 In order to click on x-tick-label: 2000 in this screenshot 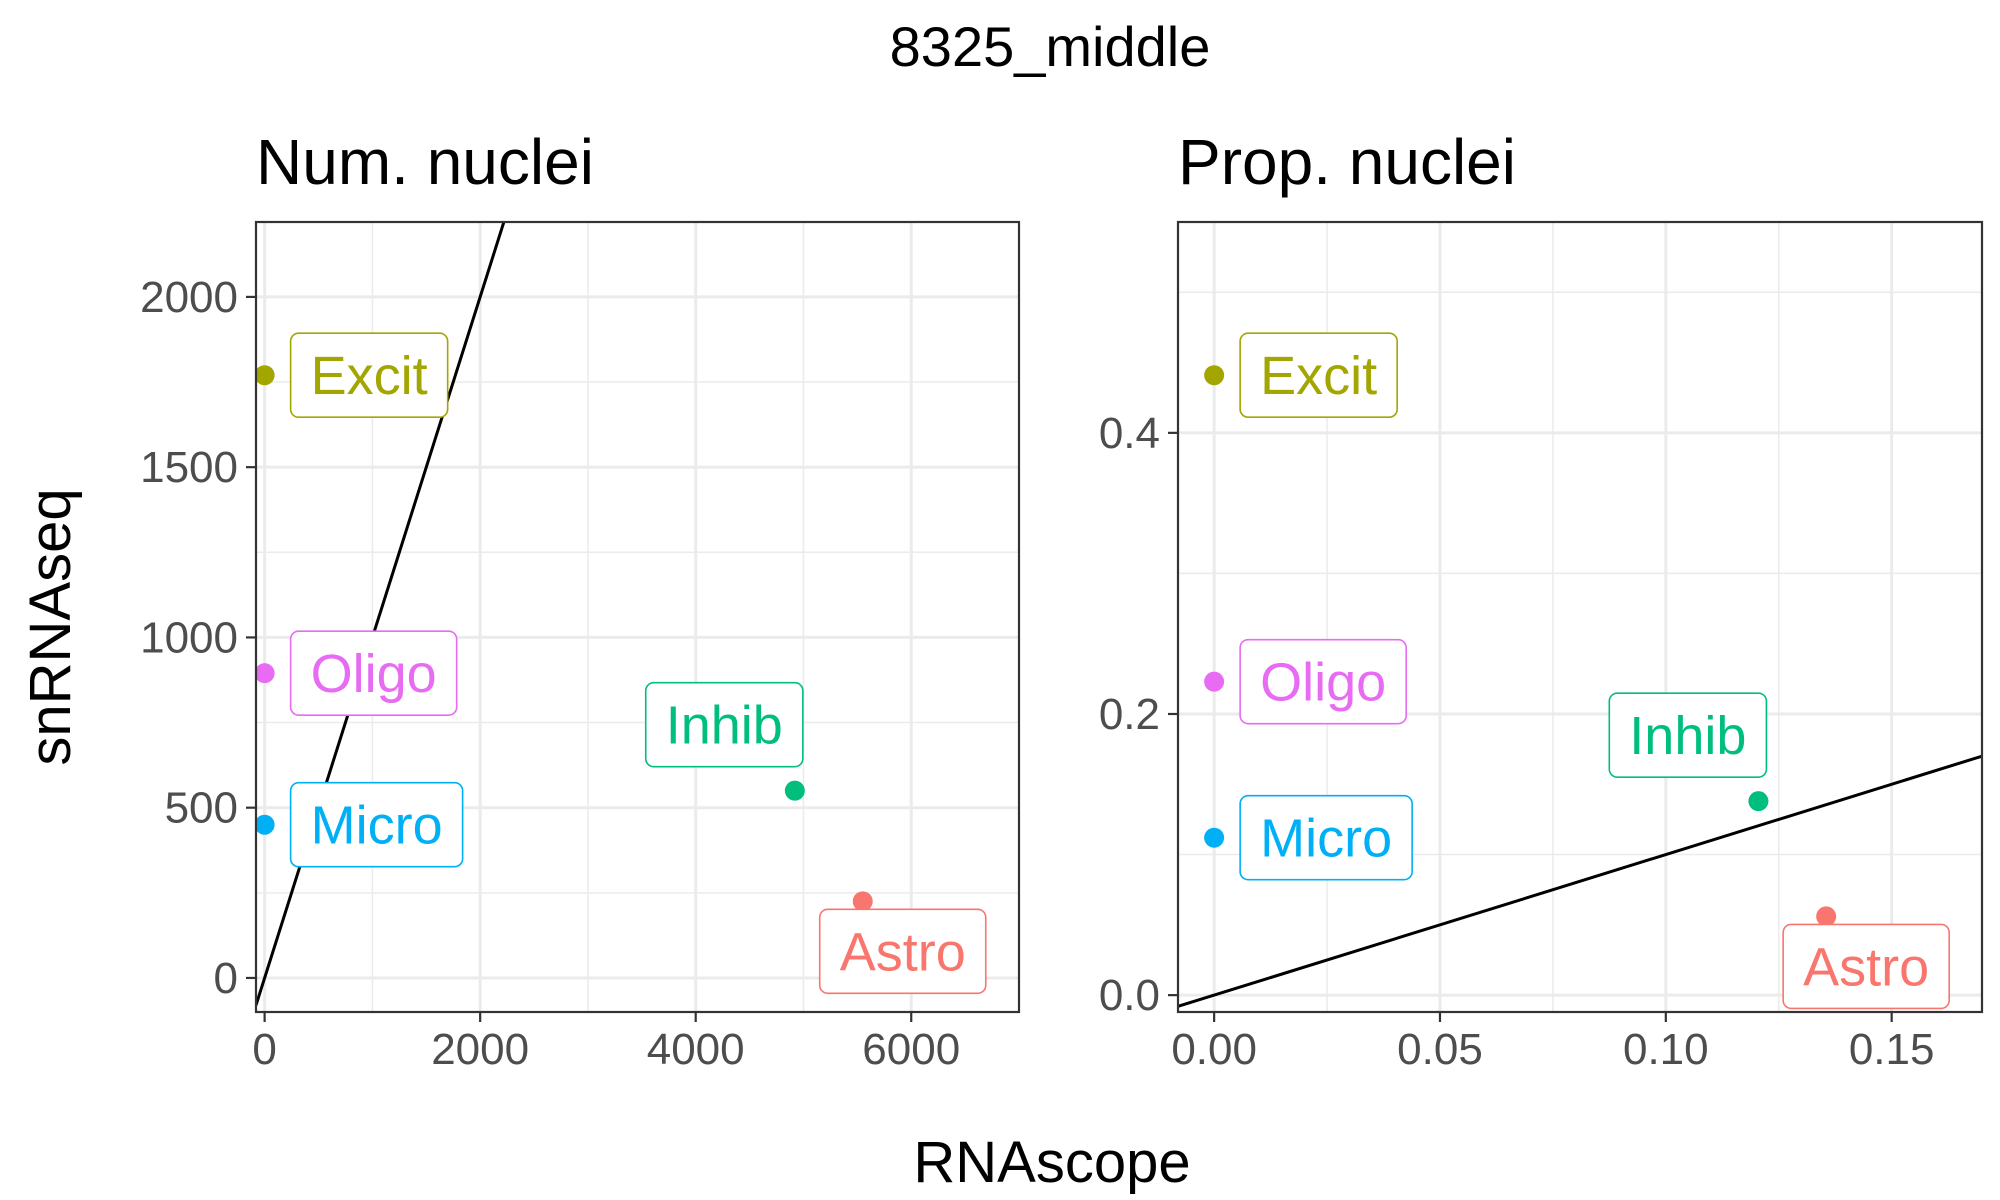, I will do `click(480, 1049)`.